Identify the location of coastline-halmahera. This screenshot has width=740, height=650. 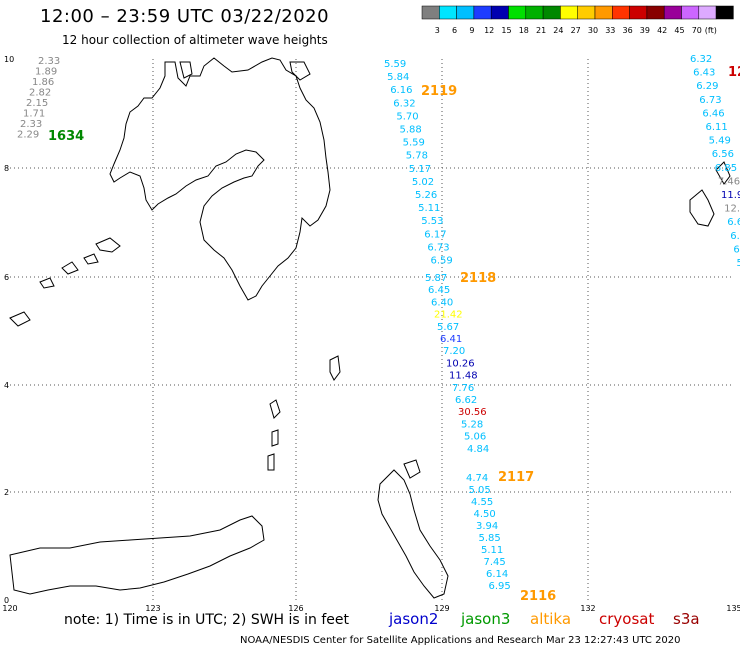
(413, 534).